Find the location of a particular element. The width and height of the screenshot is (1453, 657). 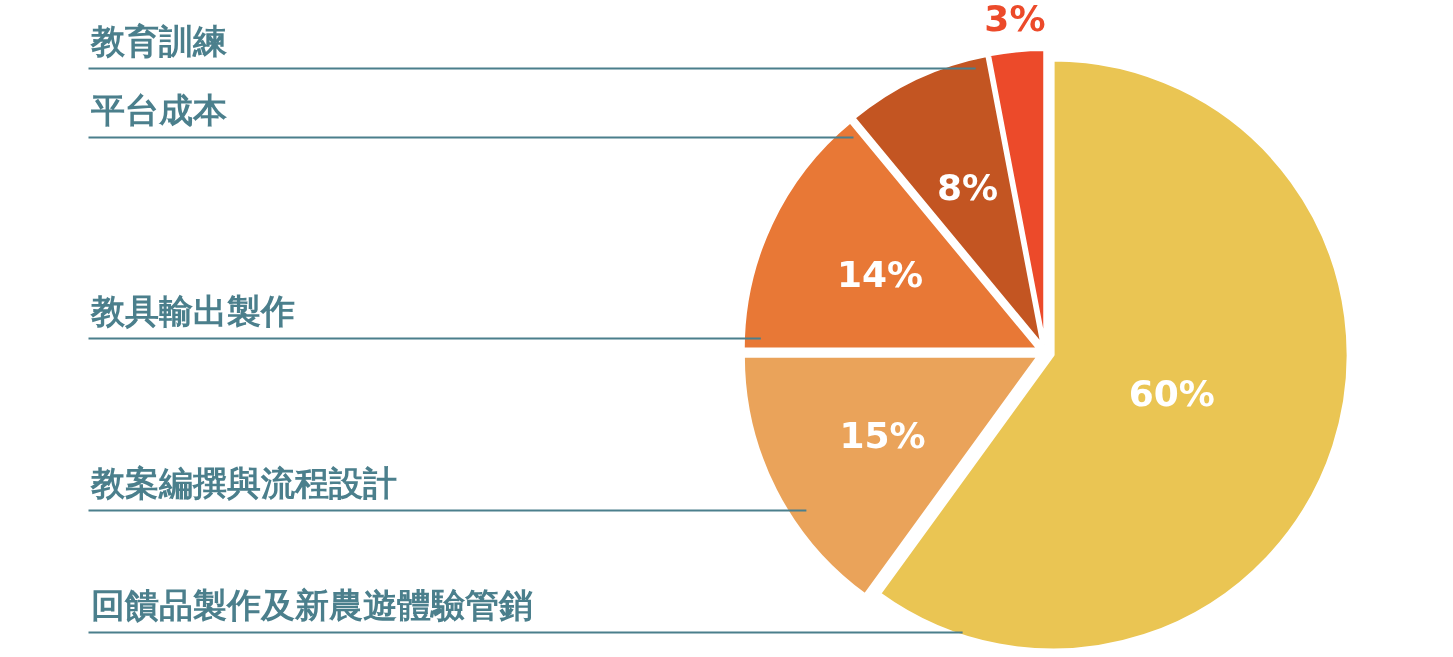

data-label: 3% is located at coordinates (1015, 20).